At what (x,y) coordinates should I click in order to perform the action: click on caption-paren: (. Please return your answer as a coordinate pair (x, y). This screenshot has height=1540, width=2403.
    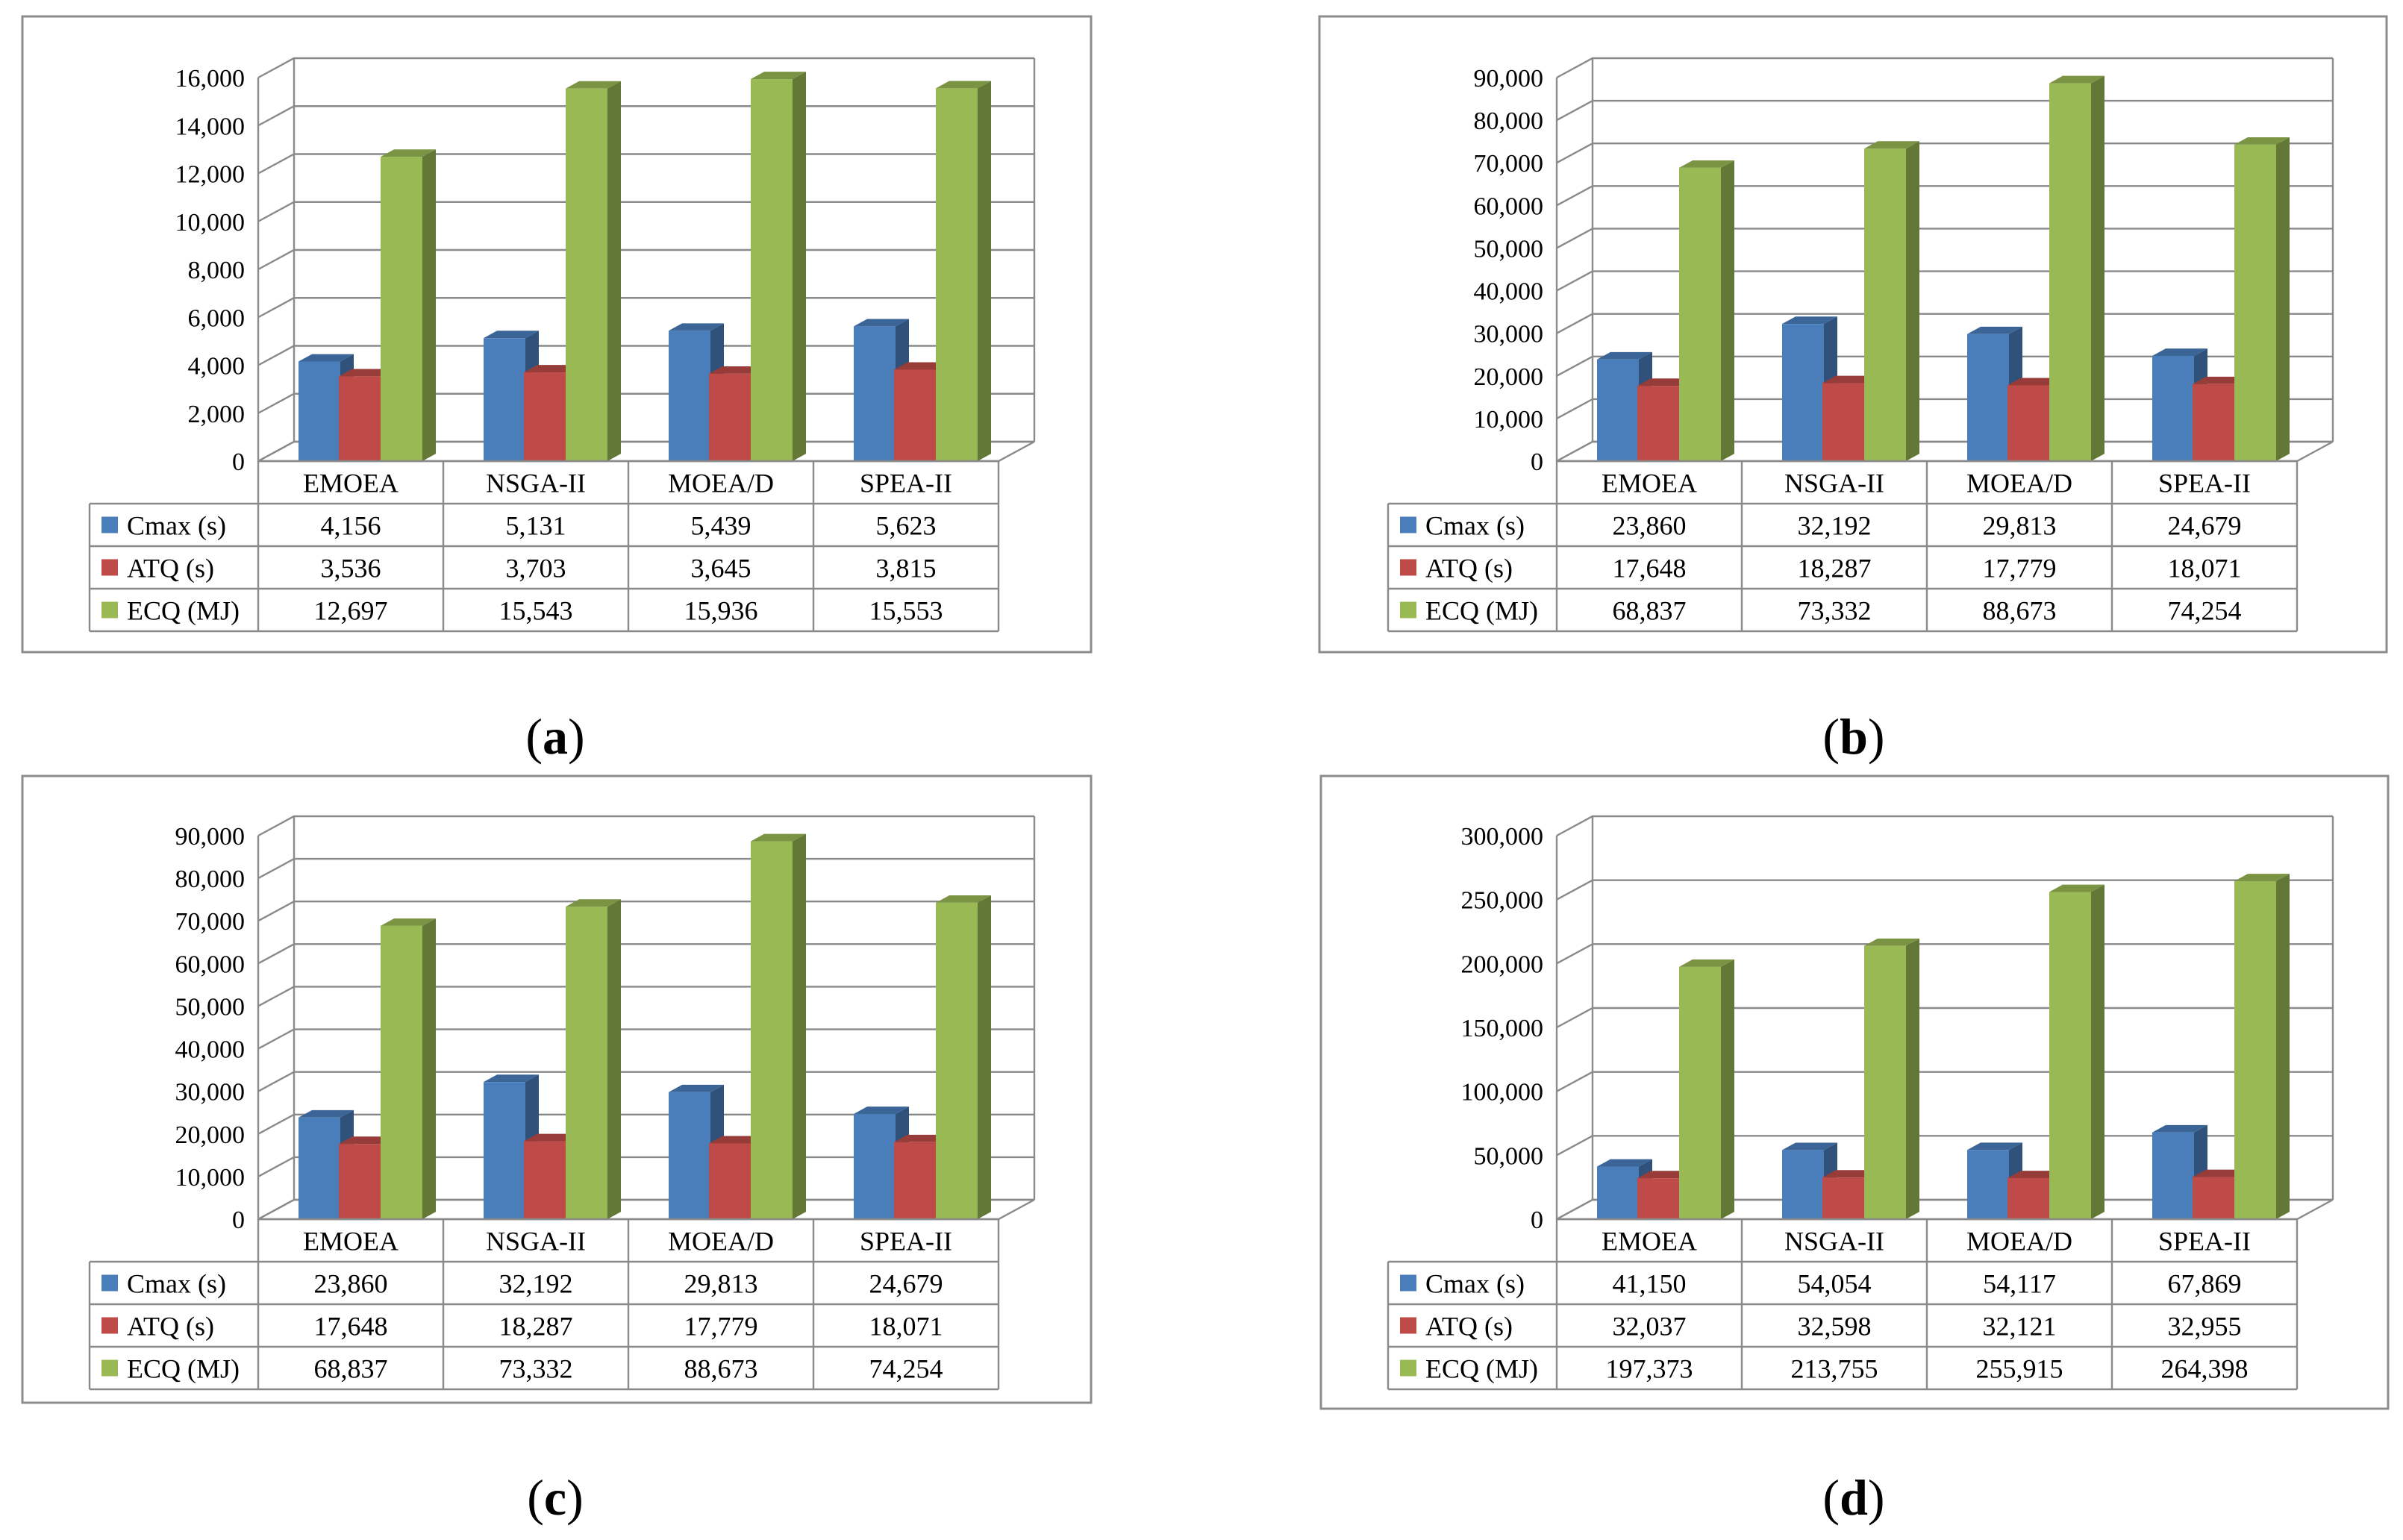
    Looking at the image, I should click on (535, 1497).